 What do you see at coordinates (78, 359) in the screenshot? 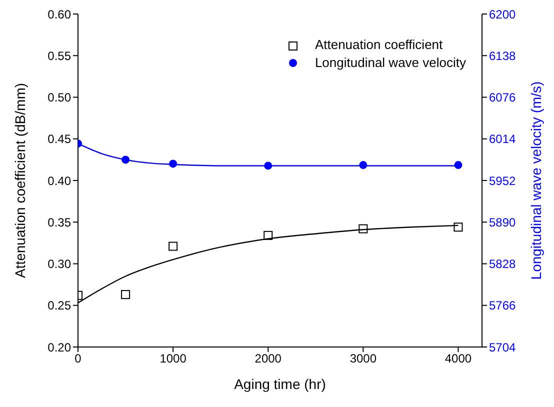
I see `x-tick-label: 0` at bounding box center [78, 359].